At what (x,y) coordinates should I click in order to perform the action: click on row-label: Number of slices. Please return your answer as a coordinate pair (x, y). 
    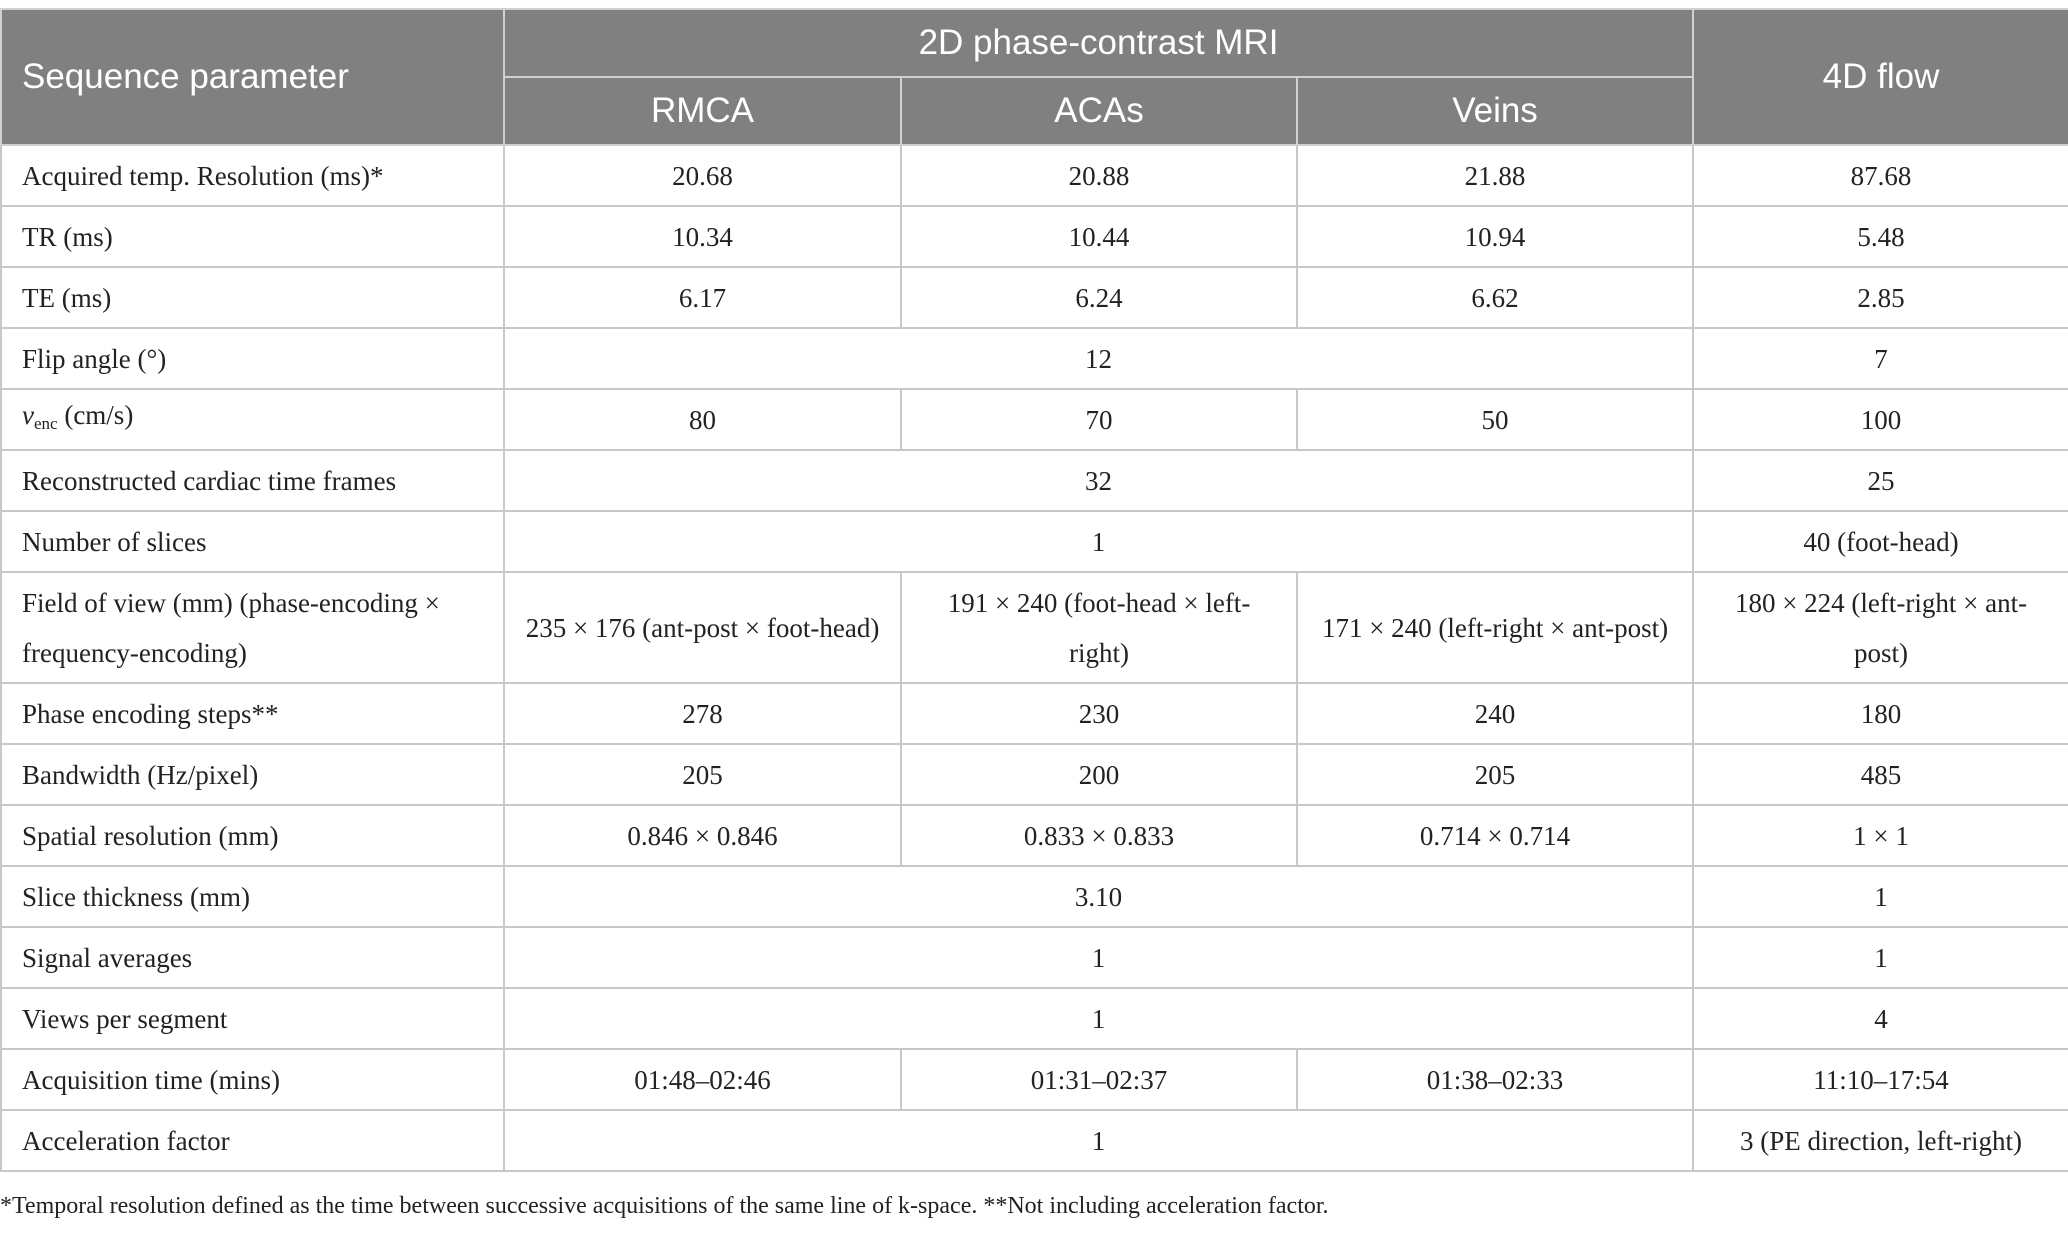
    Looking at the image, I should click on (252, 541).